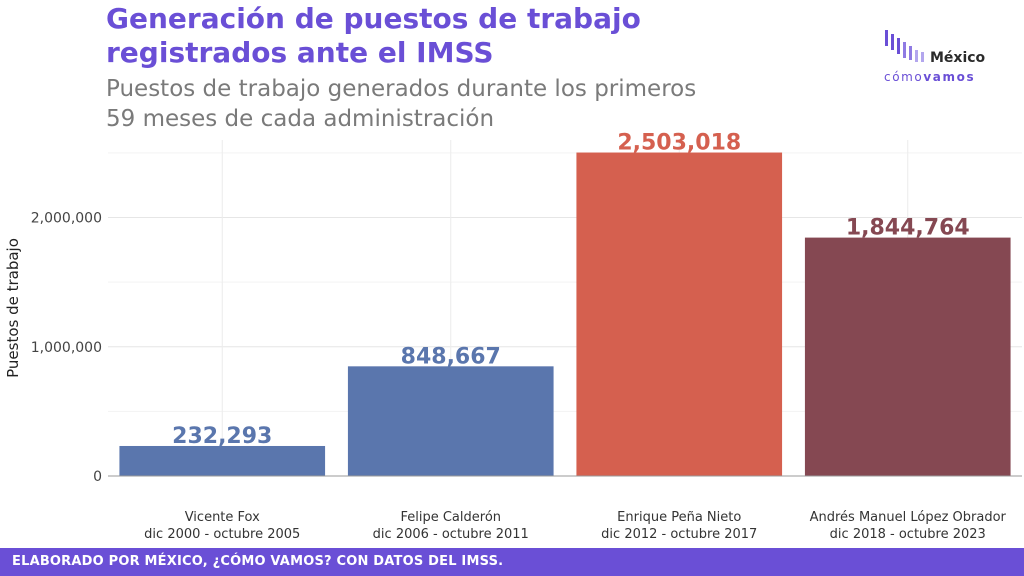  What do you see at coordinates (908, 517) in the screenshot?
I see `x-tick-label-name: Andrés Manuel López Obrador` at bounding box center [908, 517].